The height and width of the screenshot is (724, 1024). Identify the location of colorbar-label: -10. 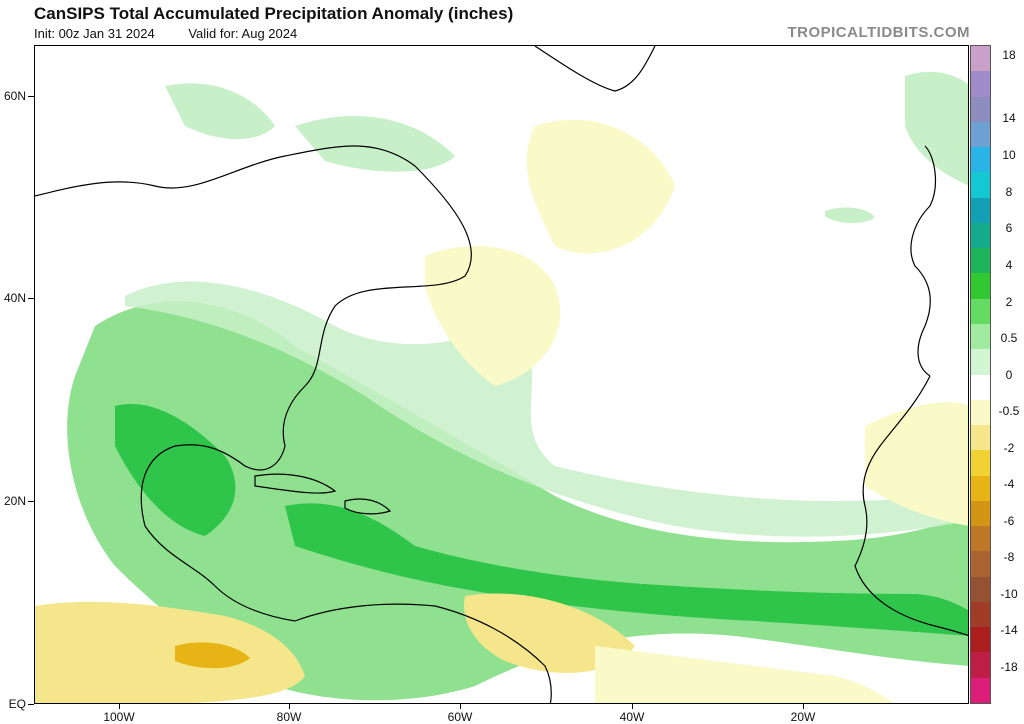
(1009, 594).